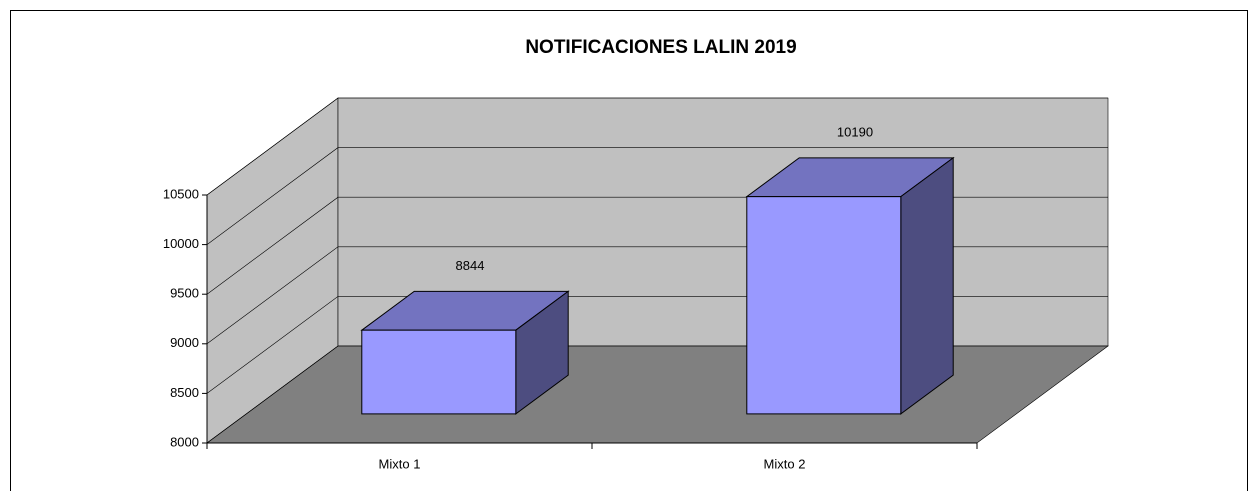  What do you see at coordinates (184, 342) in the screenshot?
I see `y-tick-label: 9000` at bounding box center [184, 342].